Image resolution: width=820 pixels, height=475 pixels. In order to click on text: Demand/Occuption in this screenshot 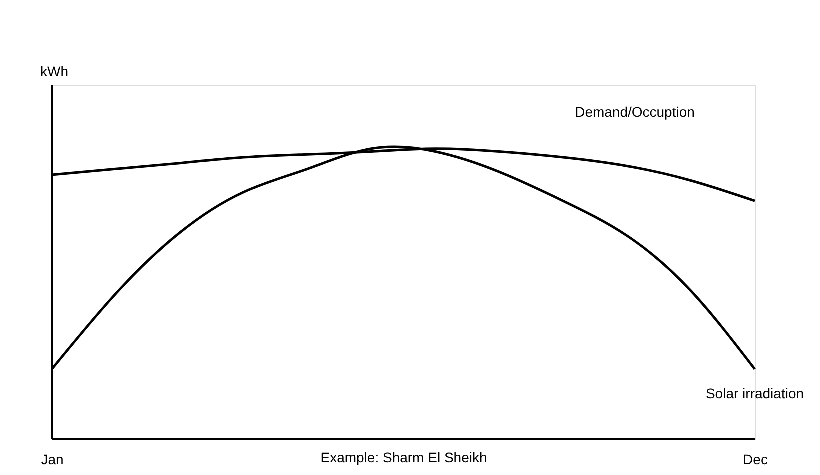, I will do `click(635, 112)`.